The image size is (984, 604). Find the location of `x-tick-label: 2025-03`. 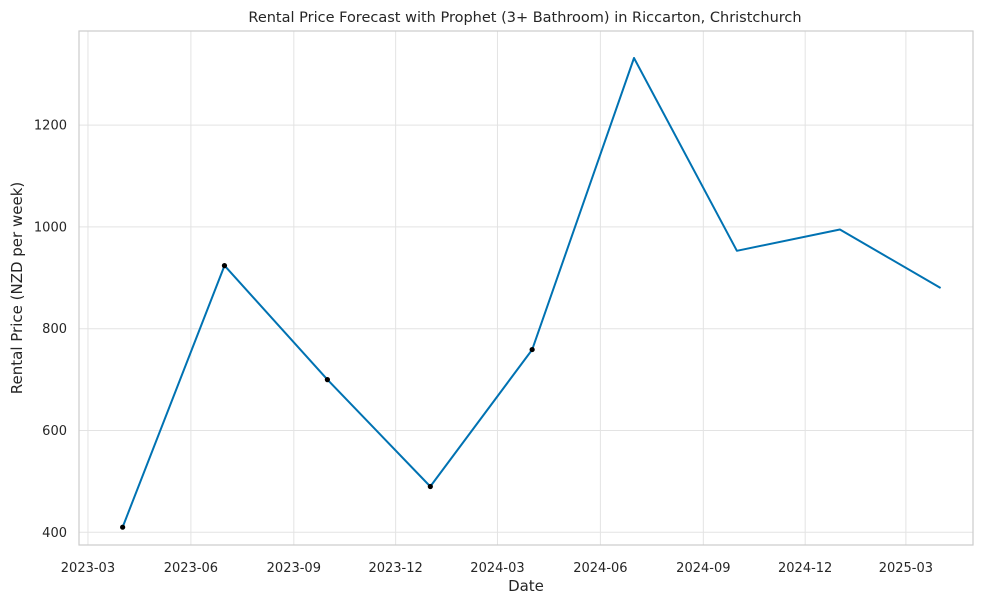

x-tick-label: 2025-03 is located at coordinates (906, 568).